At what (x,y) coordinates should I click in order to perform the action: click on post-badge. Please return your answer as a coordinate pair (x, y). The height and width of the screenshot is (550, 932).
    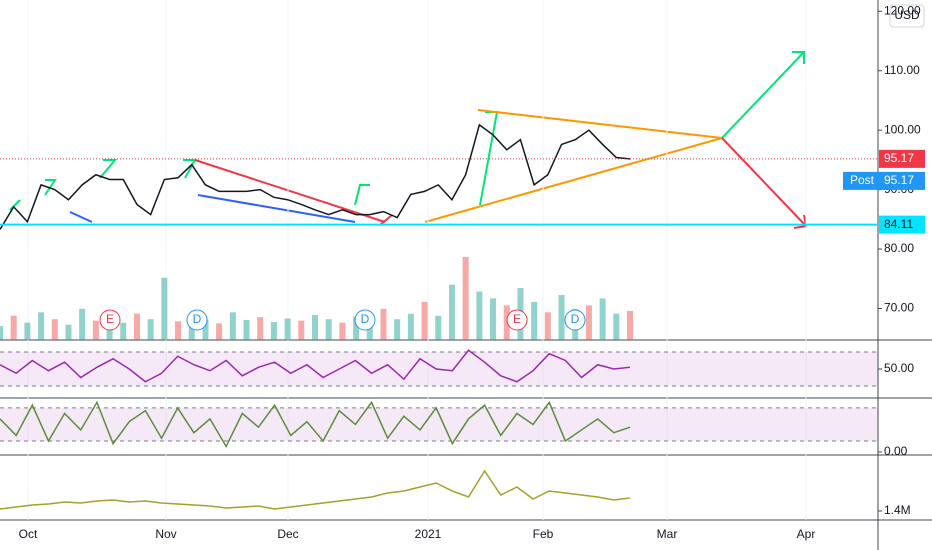
    Looking at the image, I should click on (884, 180).